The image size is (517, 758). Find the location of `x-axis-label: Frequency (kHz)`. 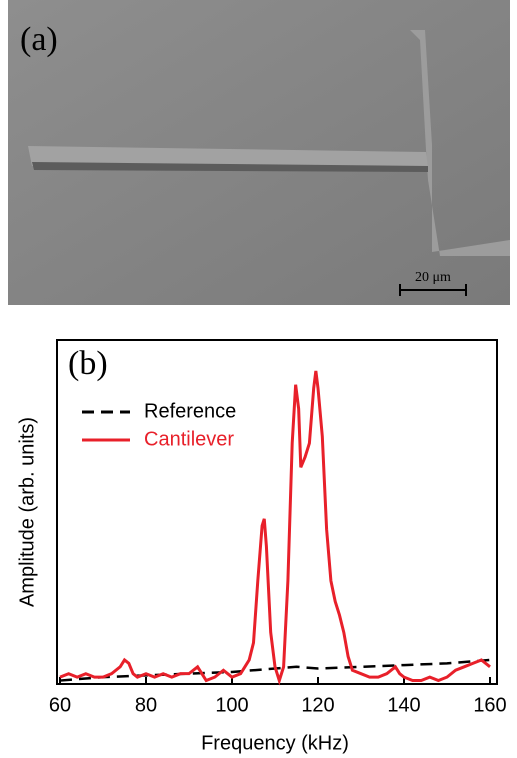

x-axis-label: Frequency (kHz) is located at coordinates (275, 743).